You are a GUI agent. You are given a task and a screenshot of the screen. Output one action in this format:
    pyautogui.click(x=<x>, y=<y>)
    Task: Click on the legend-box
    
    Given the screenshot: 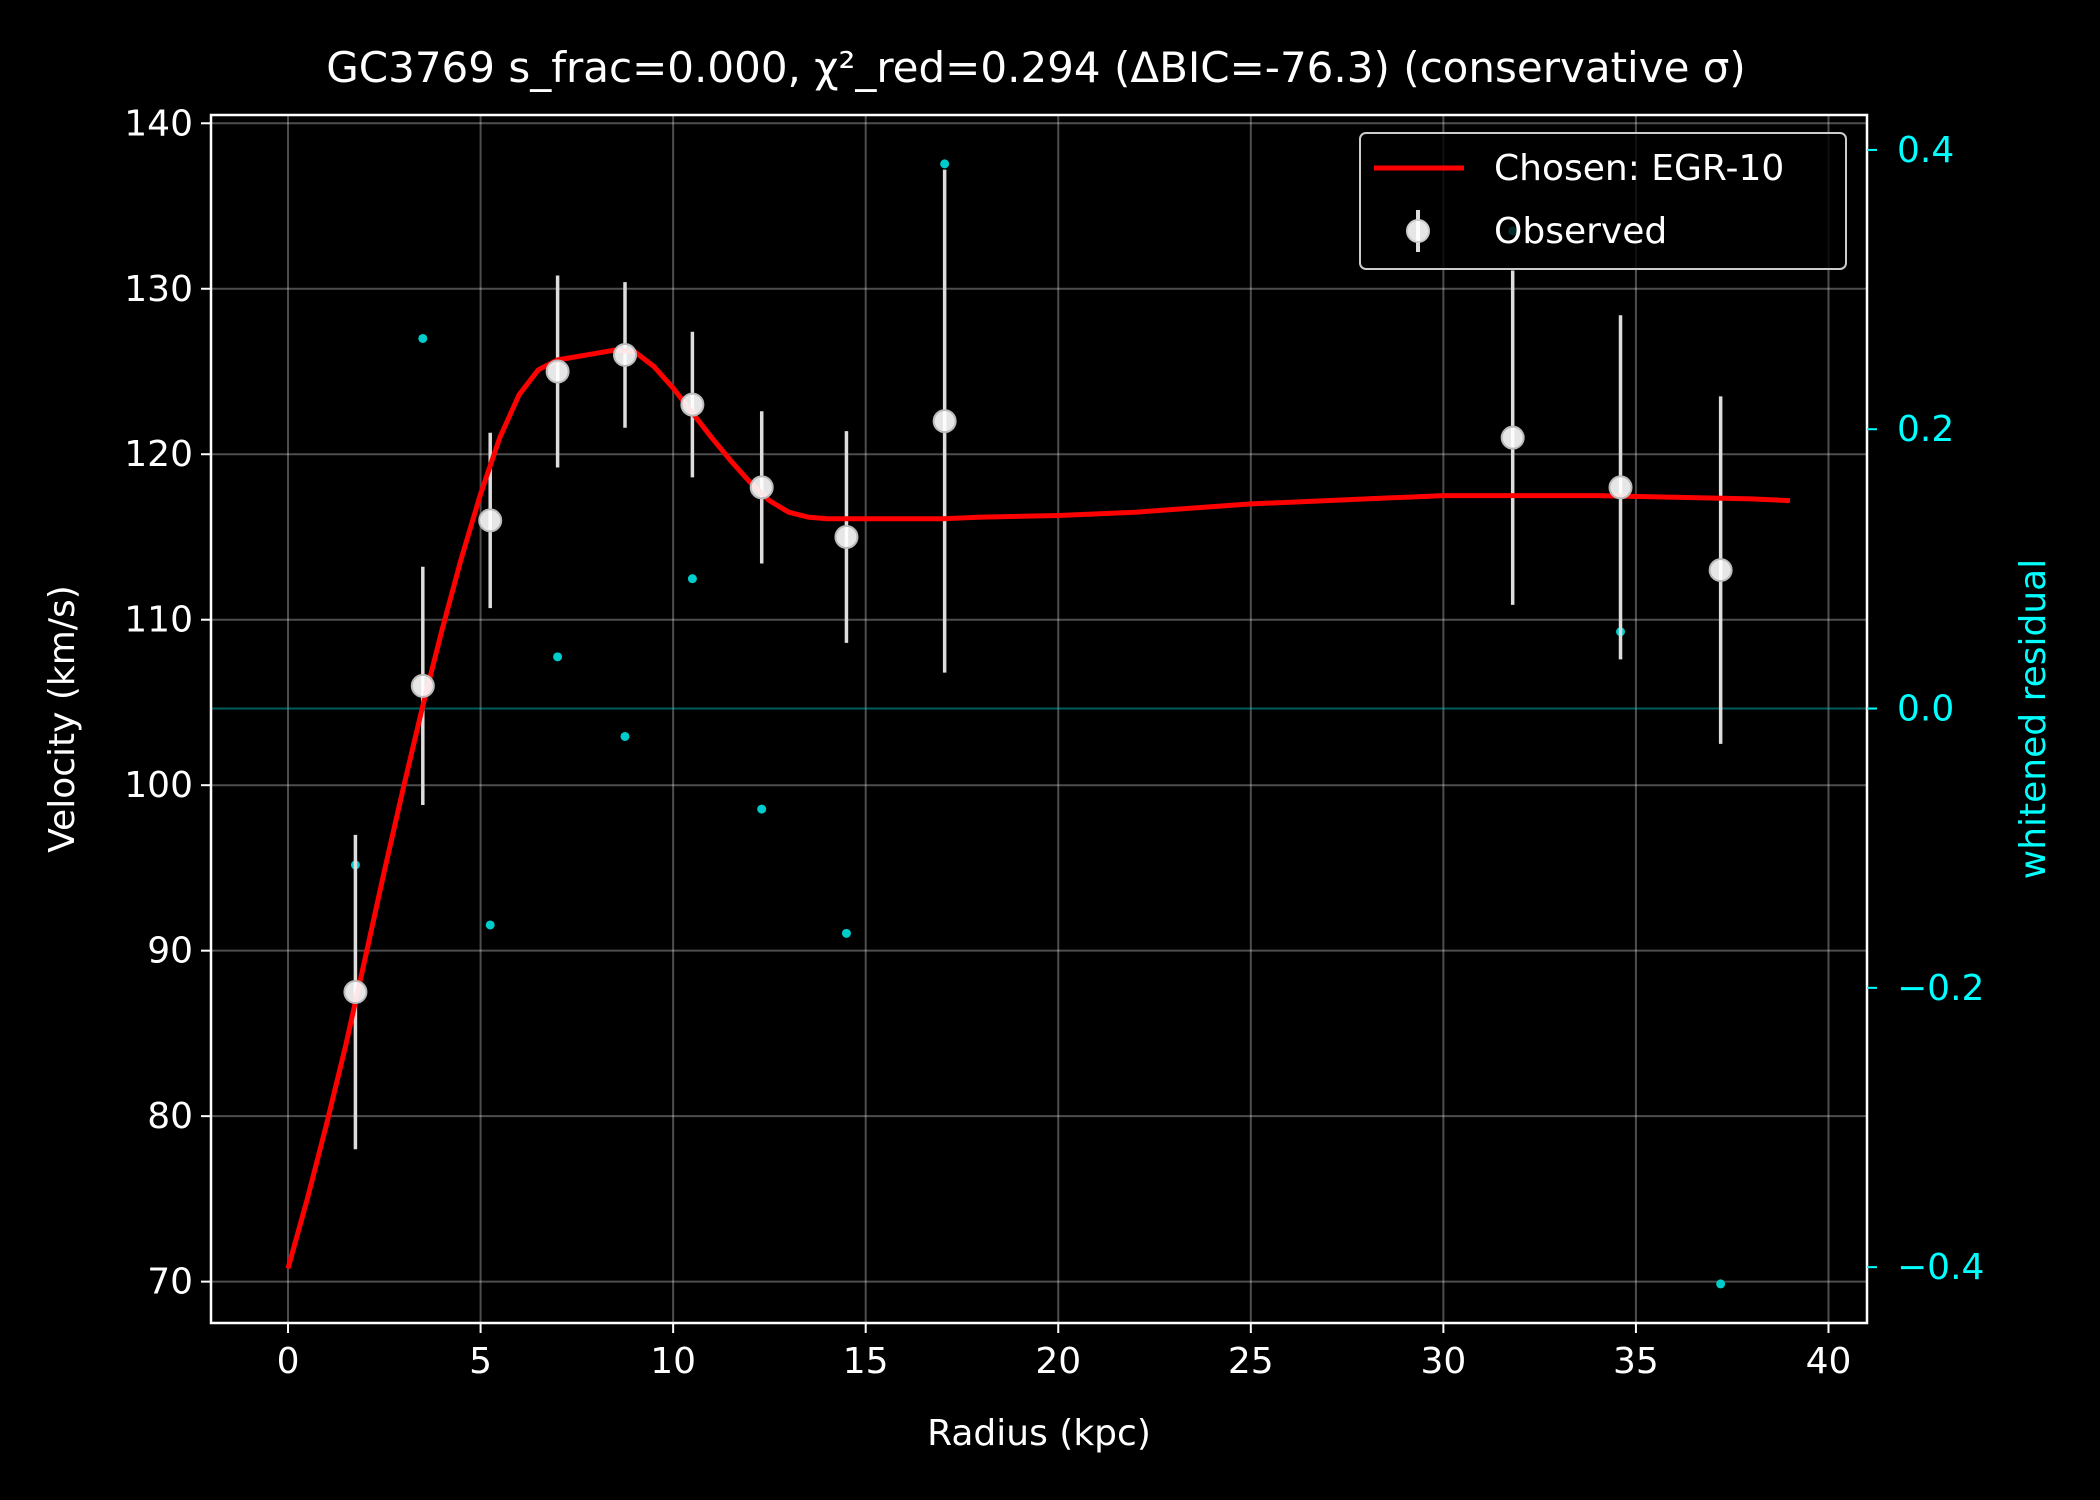 What is the action you would take?
    pyautogui.click(x=1603, y=201)
    